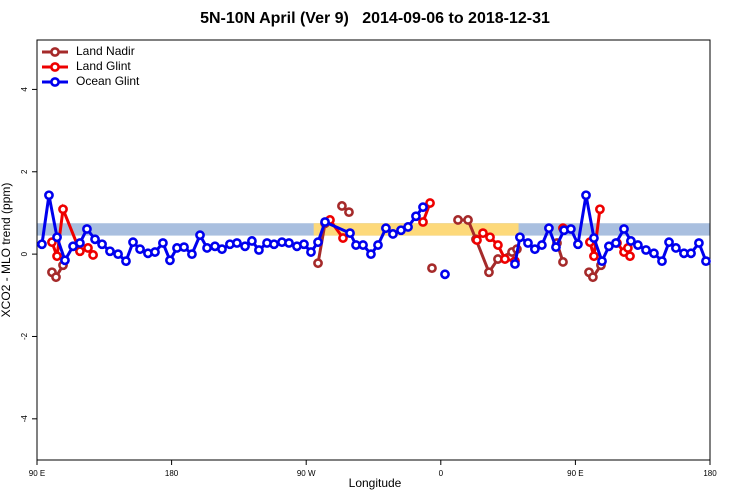 This screenshot has width=750, height=500. I want to click on y-tick-label: -2, so click(24, 336).